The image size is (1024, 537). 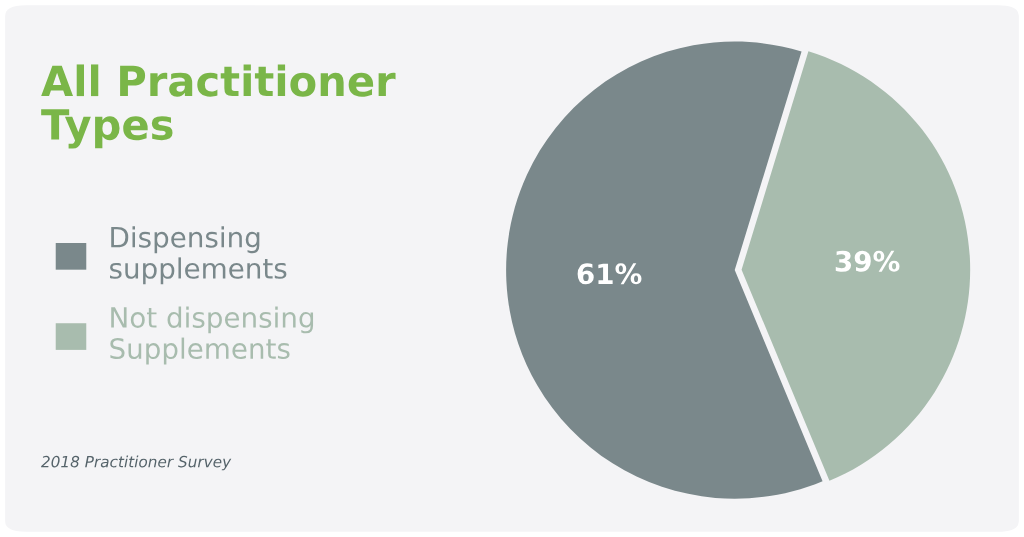 I want to click on text: 2018 Practitioner Survey, so click(x=136, y=463).